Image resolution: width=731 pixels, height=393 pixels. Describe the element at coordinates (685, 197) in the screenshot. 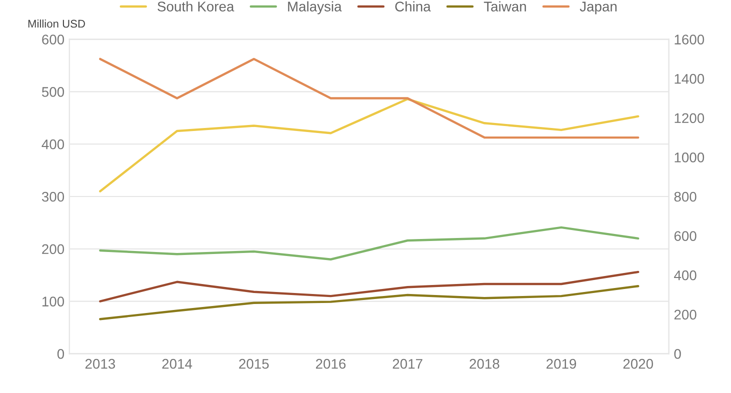

I see `y2-tick-label: 800` at that location.